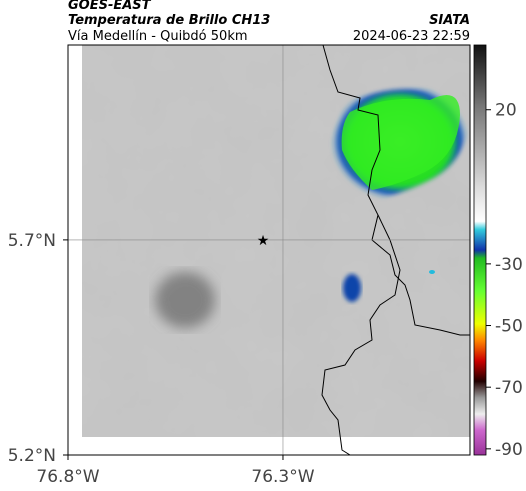  Describe the element at coordinates (449, 20) in the screenshot. I see `agency: SIATA` at that location.